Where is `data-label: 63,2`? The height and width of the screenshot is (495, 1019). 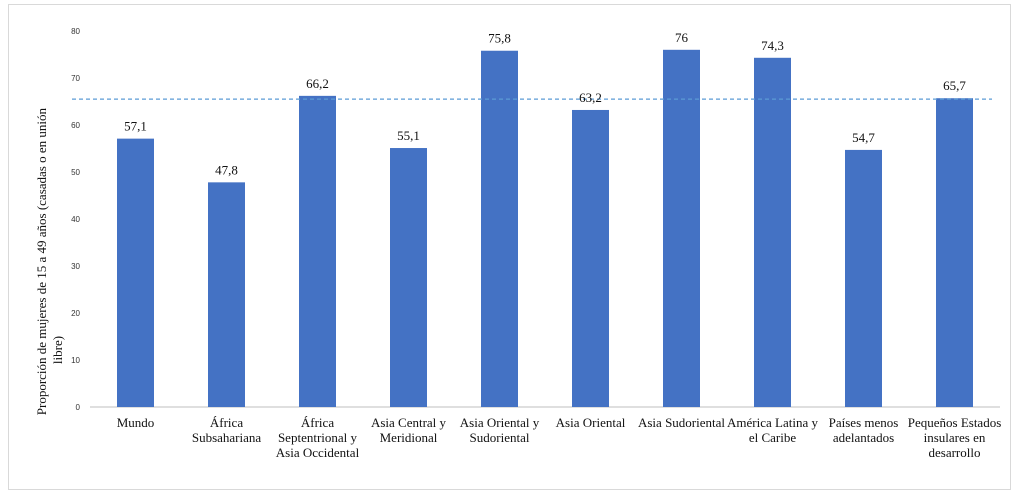
data-label: 63,2 is located at coordinates (590, 97).